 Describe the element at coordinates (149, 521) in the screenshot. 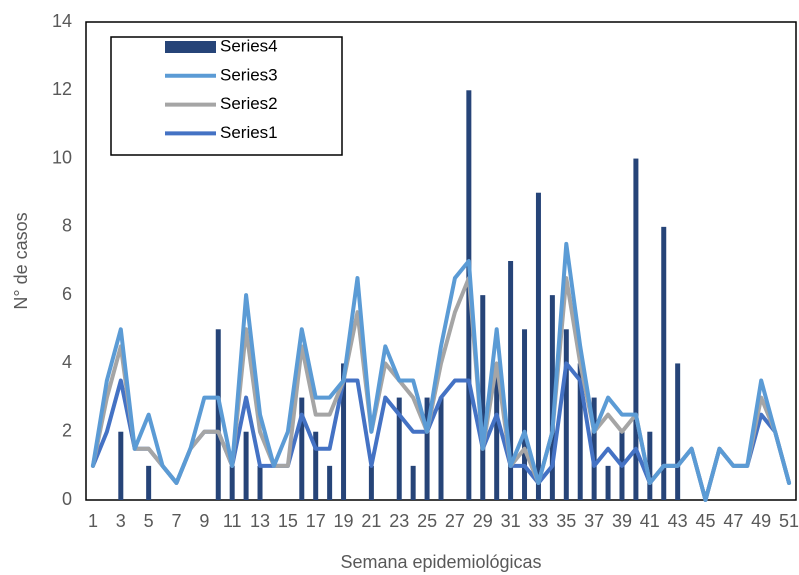

I see `x-tick-label: 5` at that location.